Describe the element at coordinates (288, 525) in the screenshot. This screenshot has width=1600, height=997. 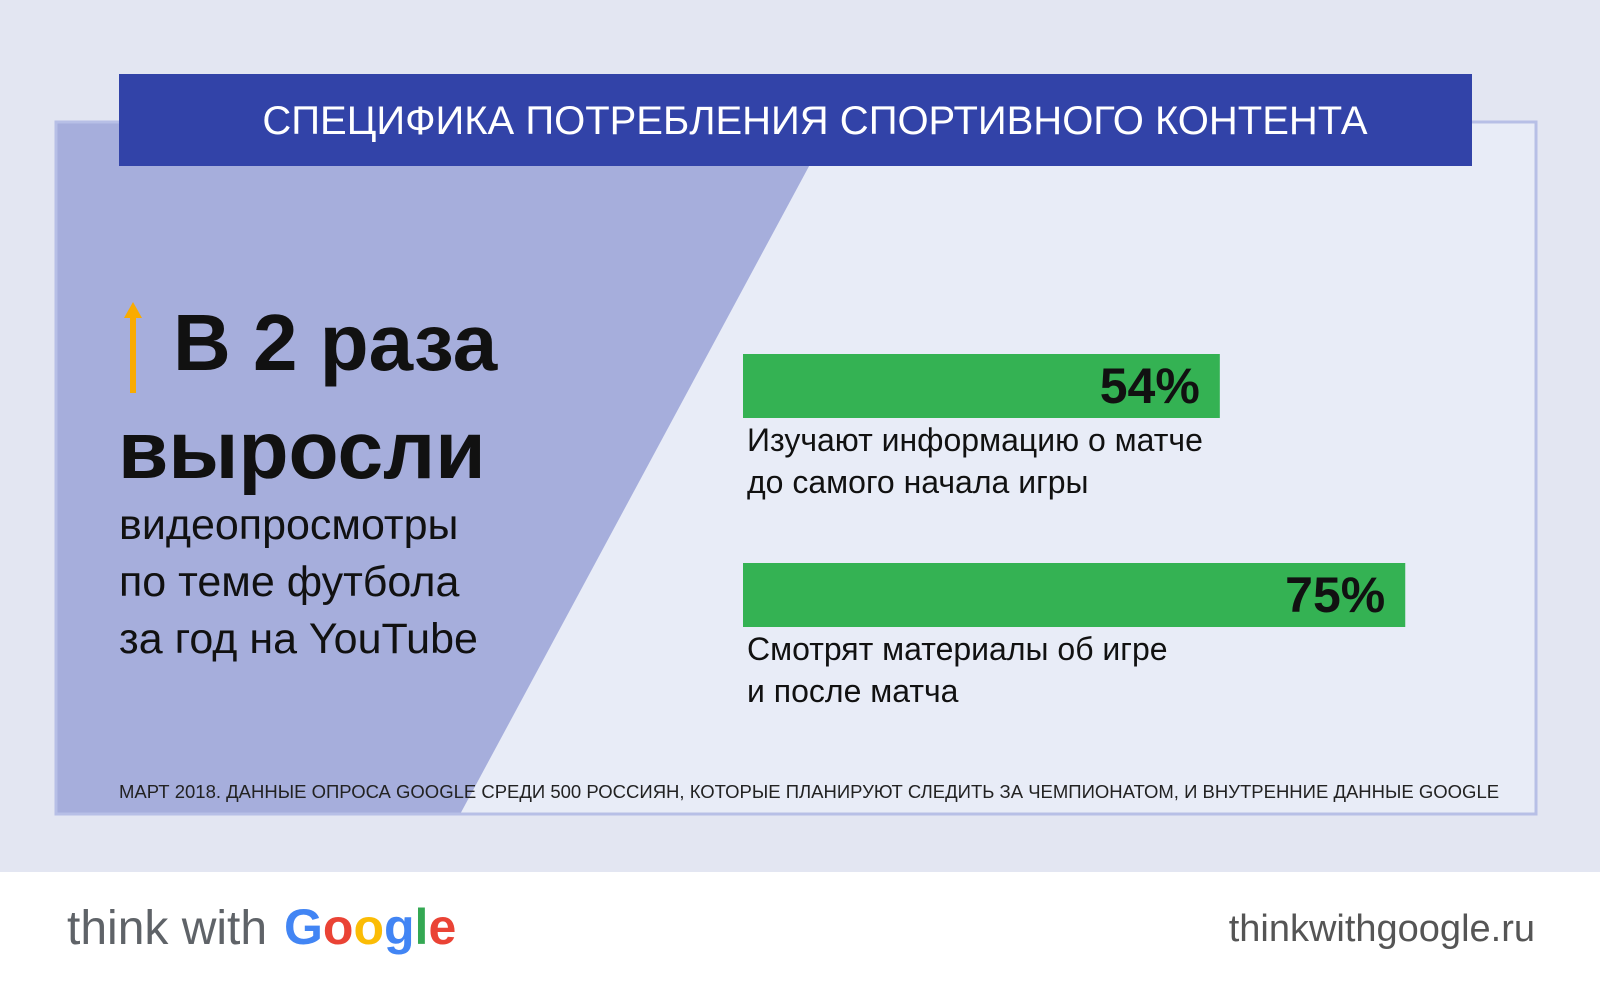
I see `description-line: видеопросмотры` at that location.